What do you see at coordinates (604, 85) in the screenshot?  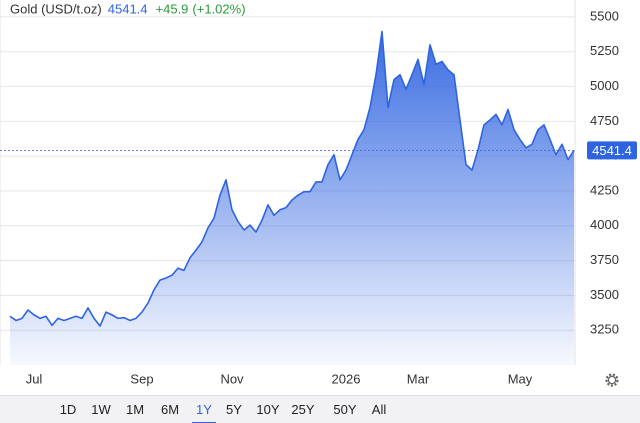 I see `y-tick-label: 5000` at bounding box center [604, 85].